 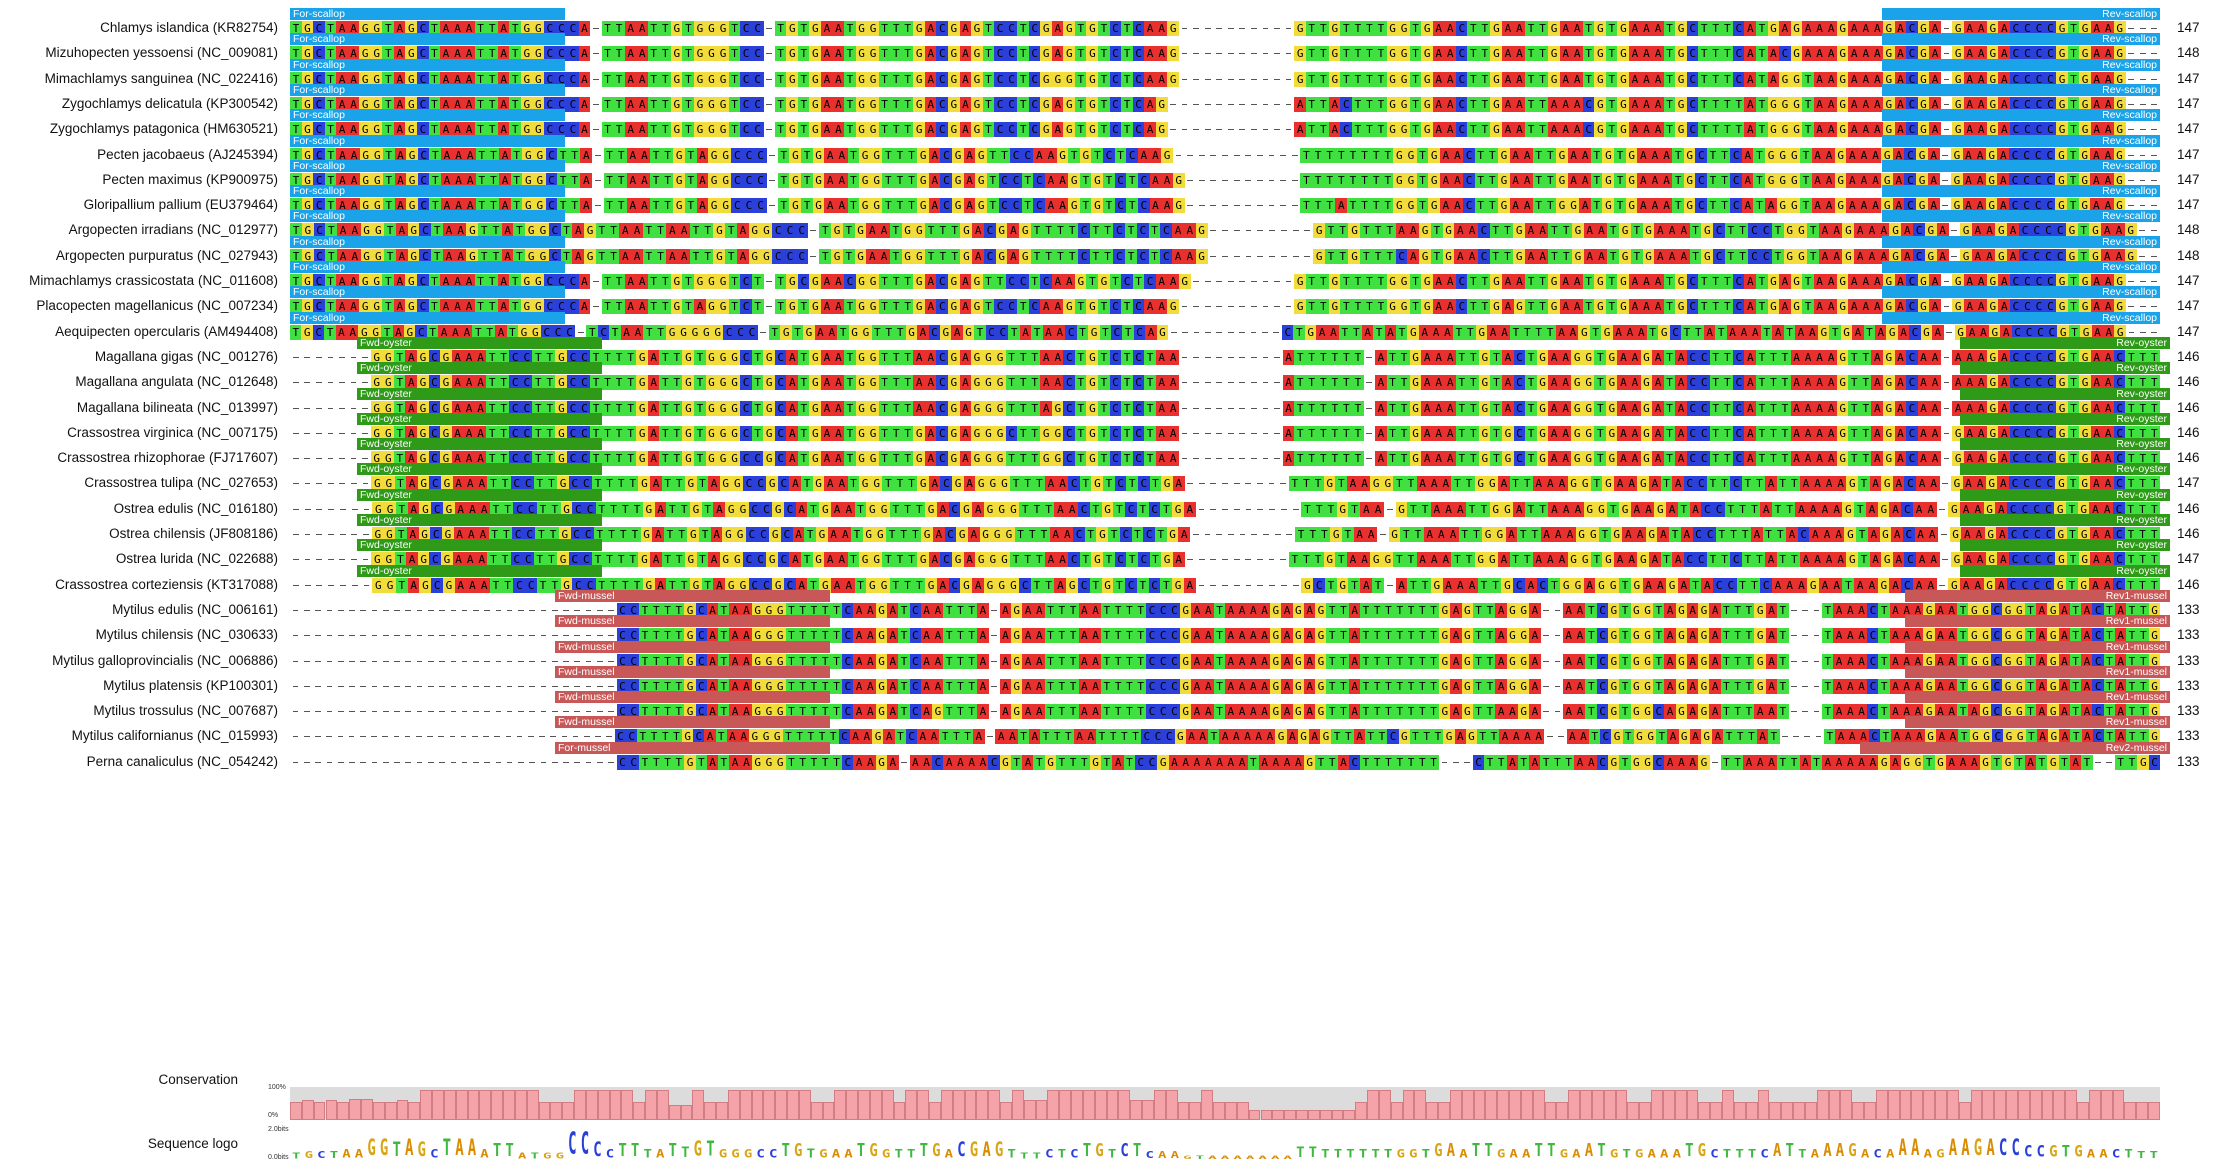 What do you see at coordinates (692, 747) in the screenshot?
I see `forward-primer-annotation: For-mussel` at bounding box center [692, 747].